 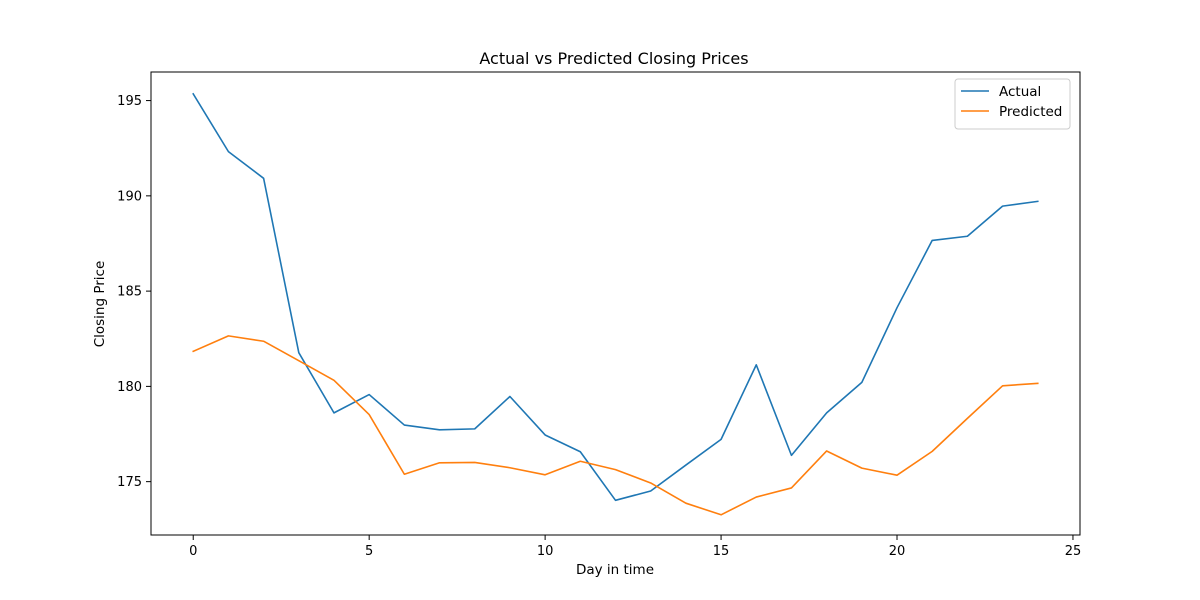 I want to click on y-tick-label: 185, so click(x=129, y=292).